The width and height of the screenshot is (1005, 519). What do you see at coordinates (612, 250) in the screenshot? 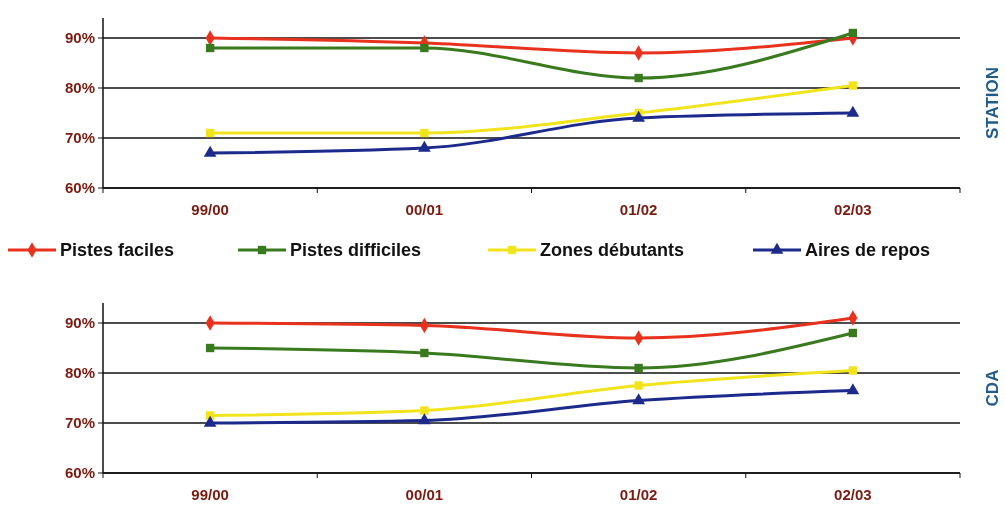
I see `legend-label: Zones débutants` at bounding box center [612, 250].